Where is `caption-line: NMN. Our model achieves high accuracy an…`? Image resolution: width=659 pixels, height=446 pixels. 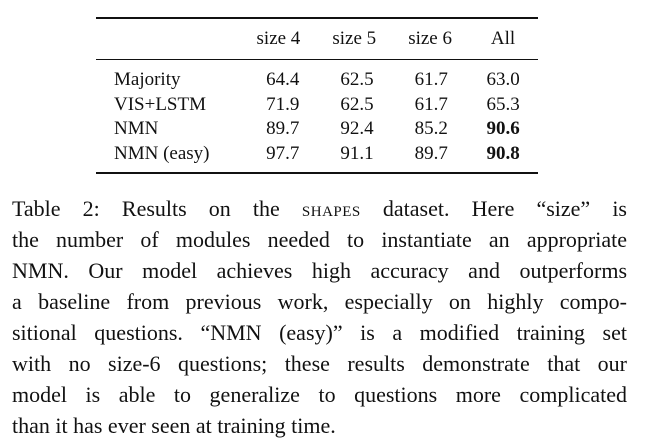 caption-line: NMN. Our model achieves high accuracy an… is located at coordinates (319, 270).